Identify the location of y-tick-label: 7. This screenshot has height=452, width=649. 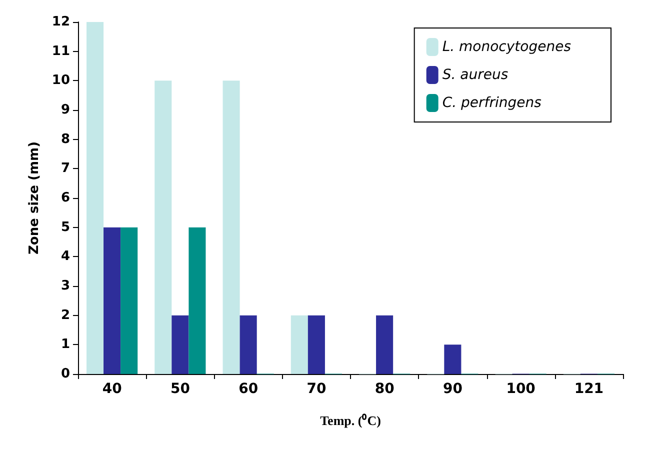
(65, 168).